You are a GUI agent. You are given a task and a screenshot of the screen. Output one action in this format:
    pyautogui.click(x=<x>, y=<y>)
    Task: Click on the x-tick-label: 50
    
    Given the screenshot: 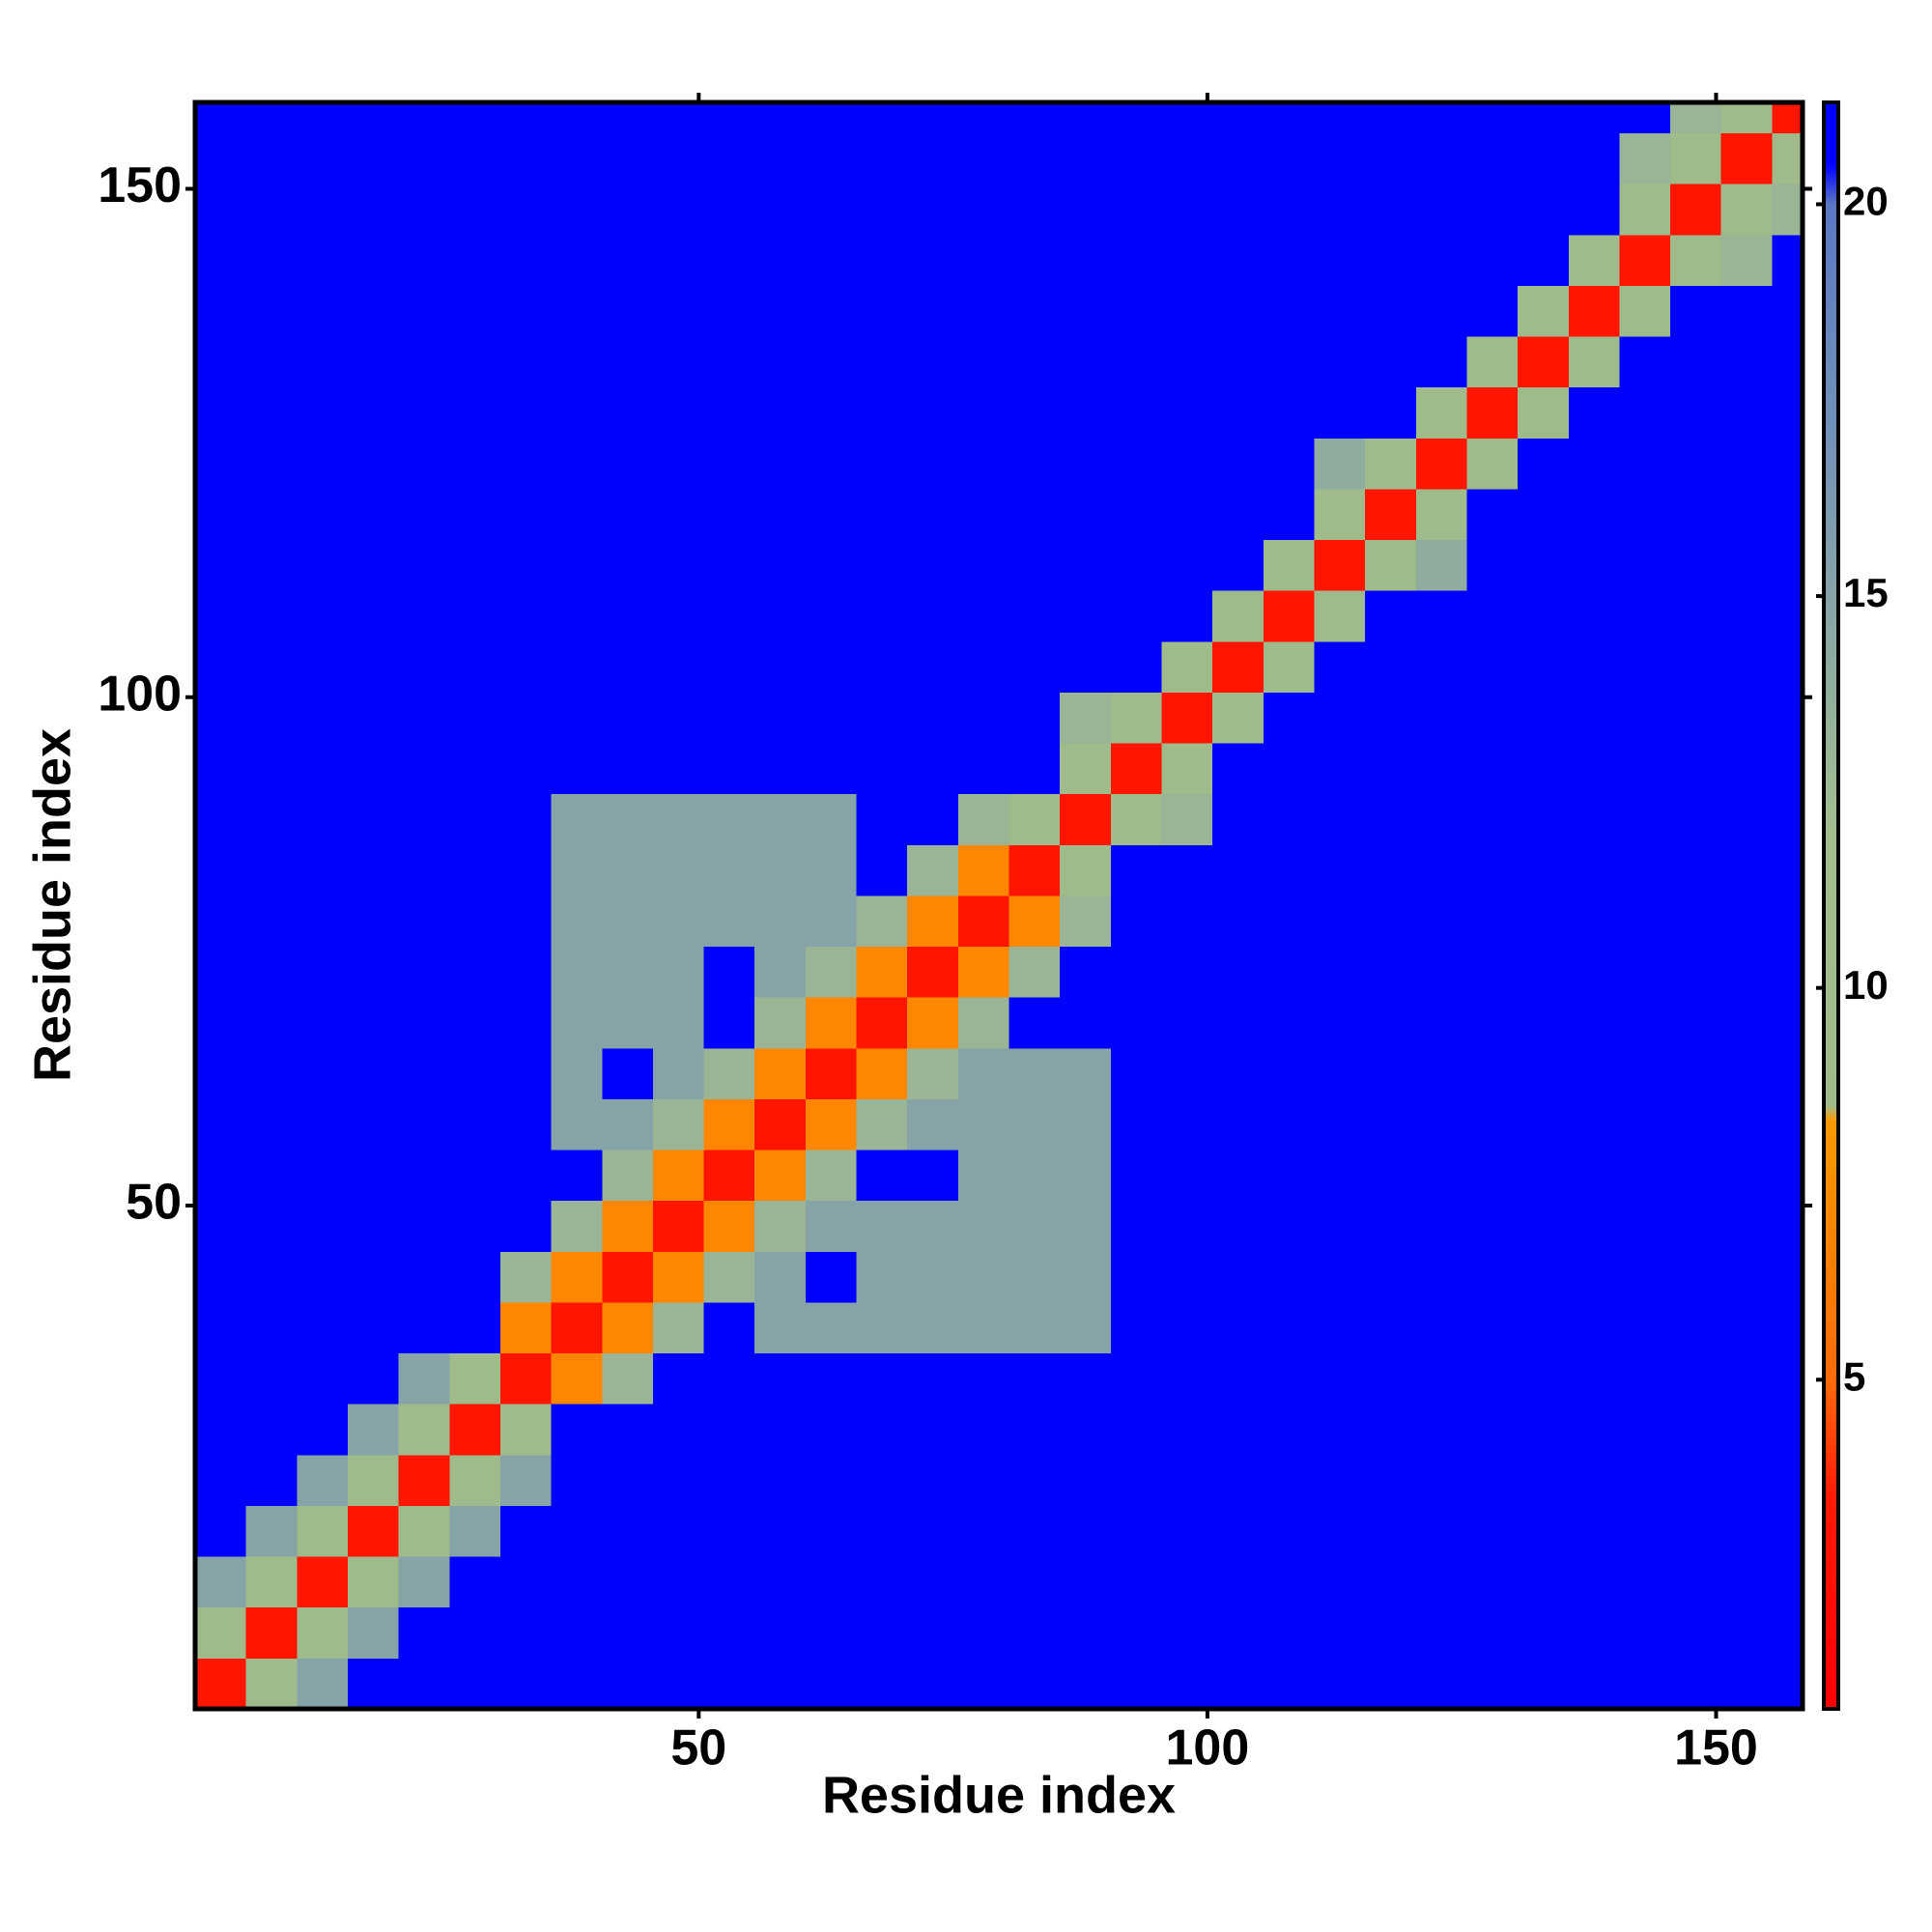 What is the action you would take?
    pyautogui.click(x=698, y=1748)
    